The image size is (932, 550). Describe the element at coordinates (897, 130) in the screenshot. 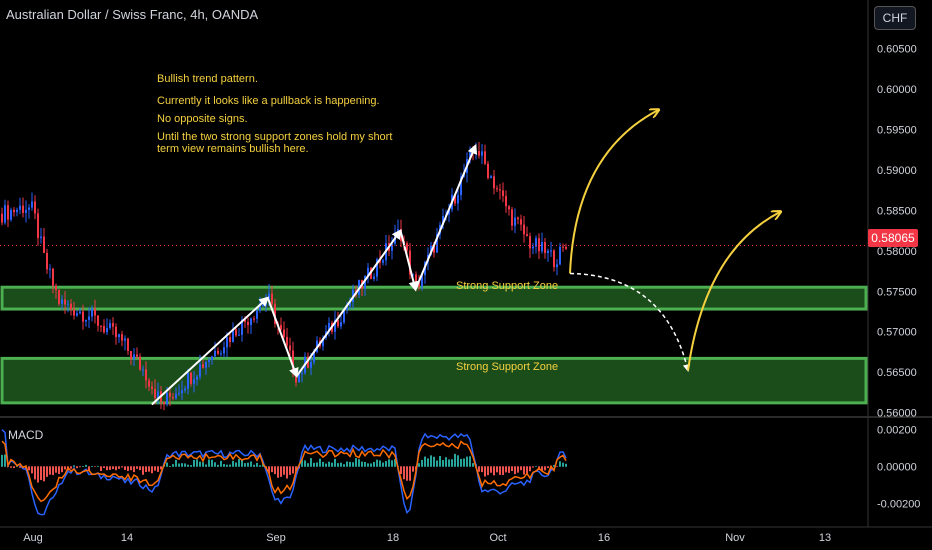

I see `y-tick-label: 0.59500` at that location.